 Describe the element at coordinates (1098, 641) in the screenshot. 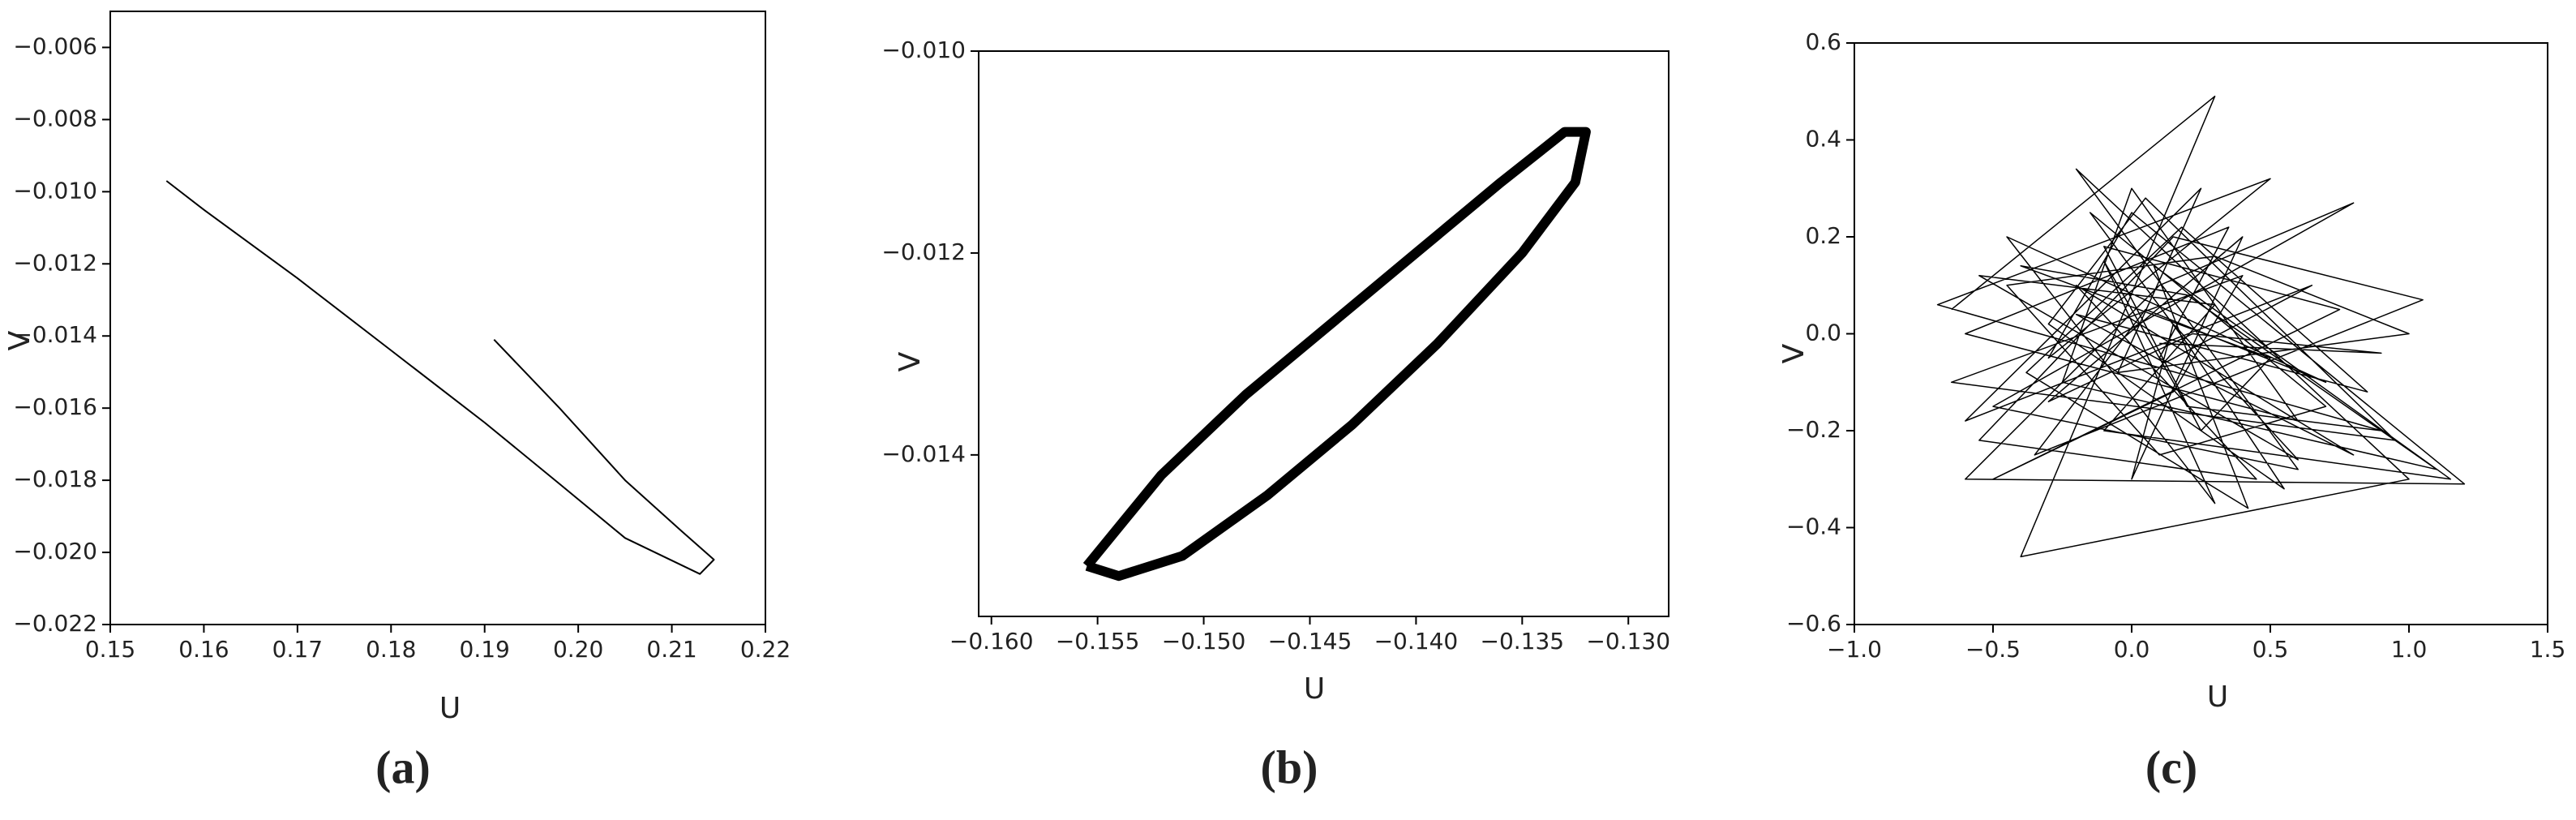

I see `x-tick-label: −0.155` at that location.